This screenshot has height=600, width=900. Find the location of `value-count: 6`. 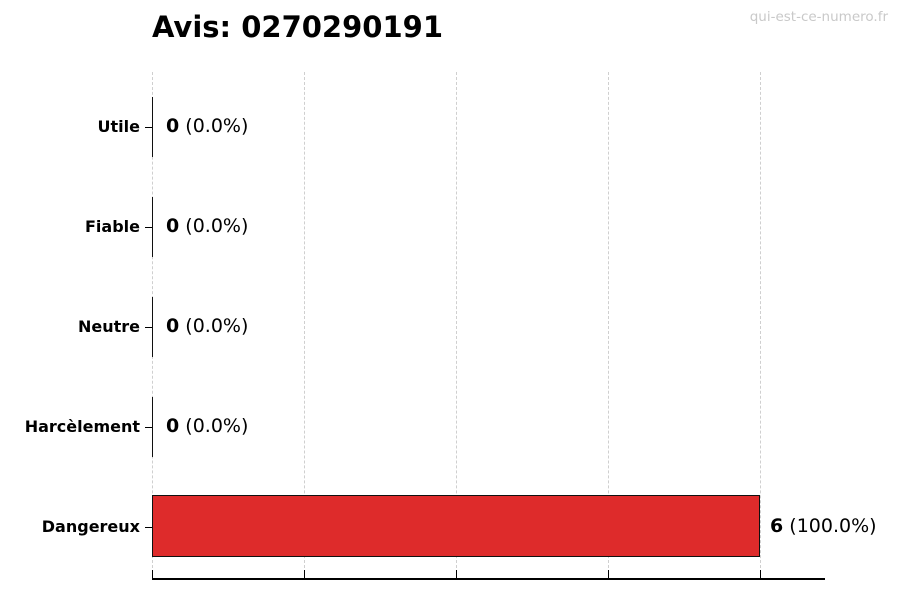

value-count: 6 is located at coordinates (777, 526).